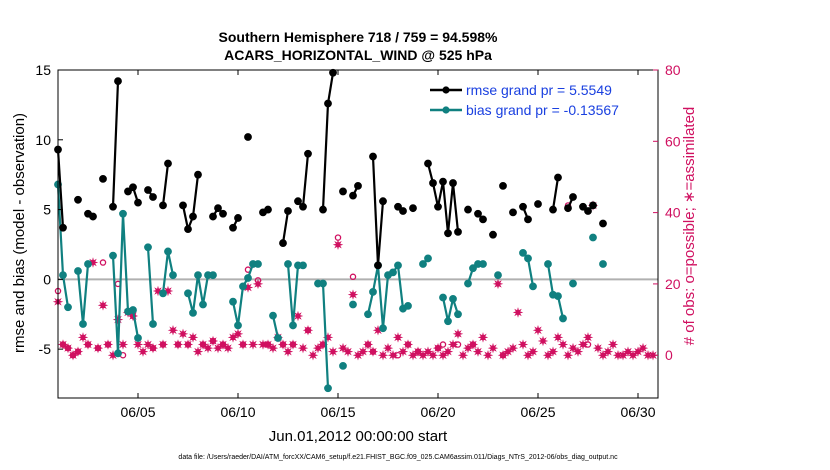 This screenshot has width=830, height=470. What do you see at coordinates (248, 269) in the screenshot?
I see `obs-possible-point` at bounding box center [248, 269].